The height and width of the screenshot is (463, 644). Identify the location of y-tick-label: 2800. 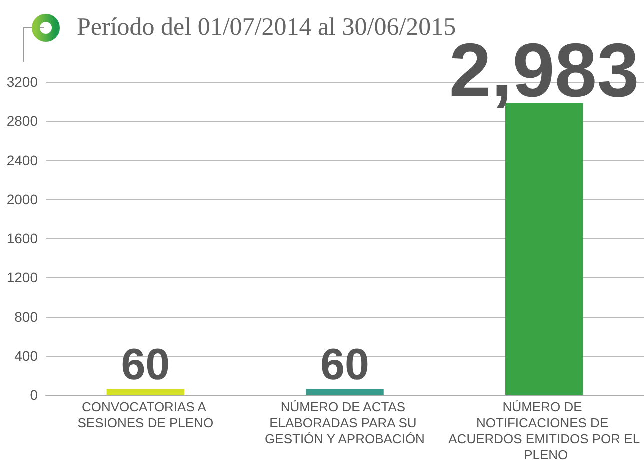
(22, 121).